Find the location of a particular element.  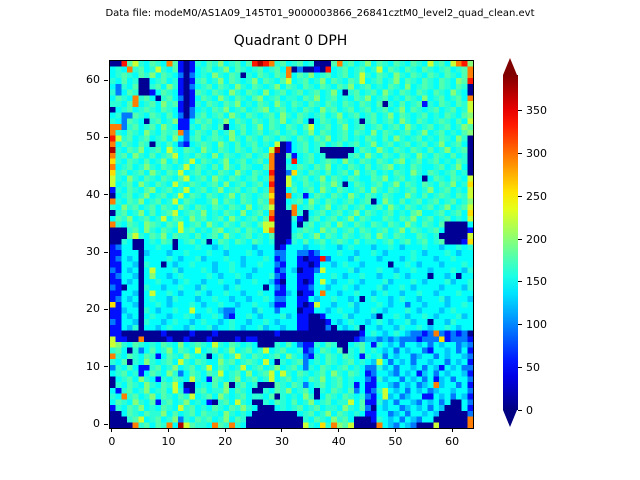

x-axis-tick-label: 10 is located at coordinates (168, 441).